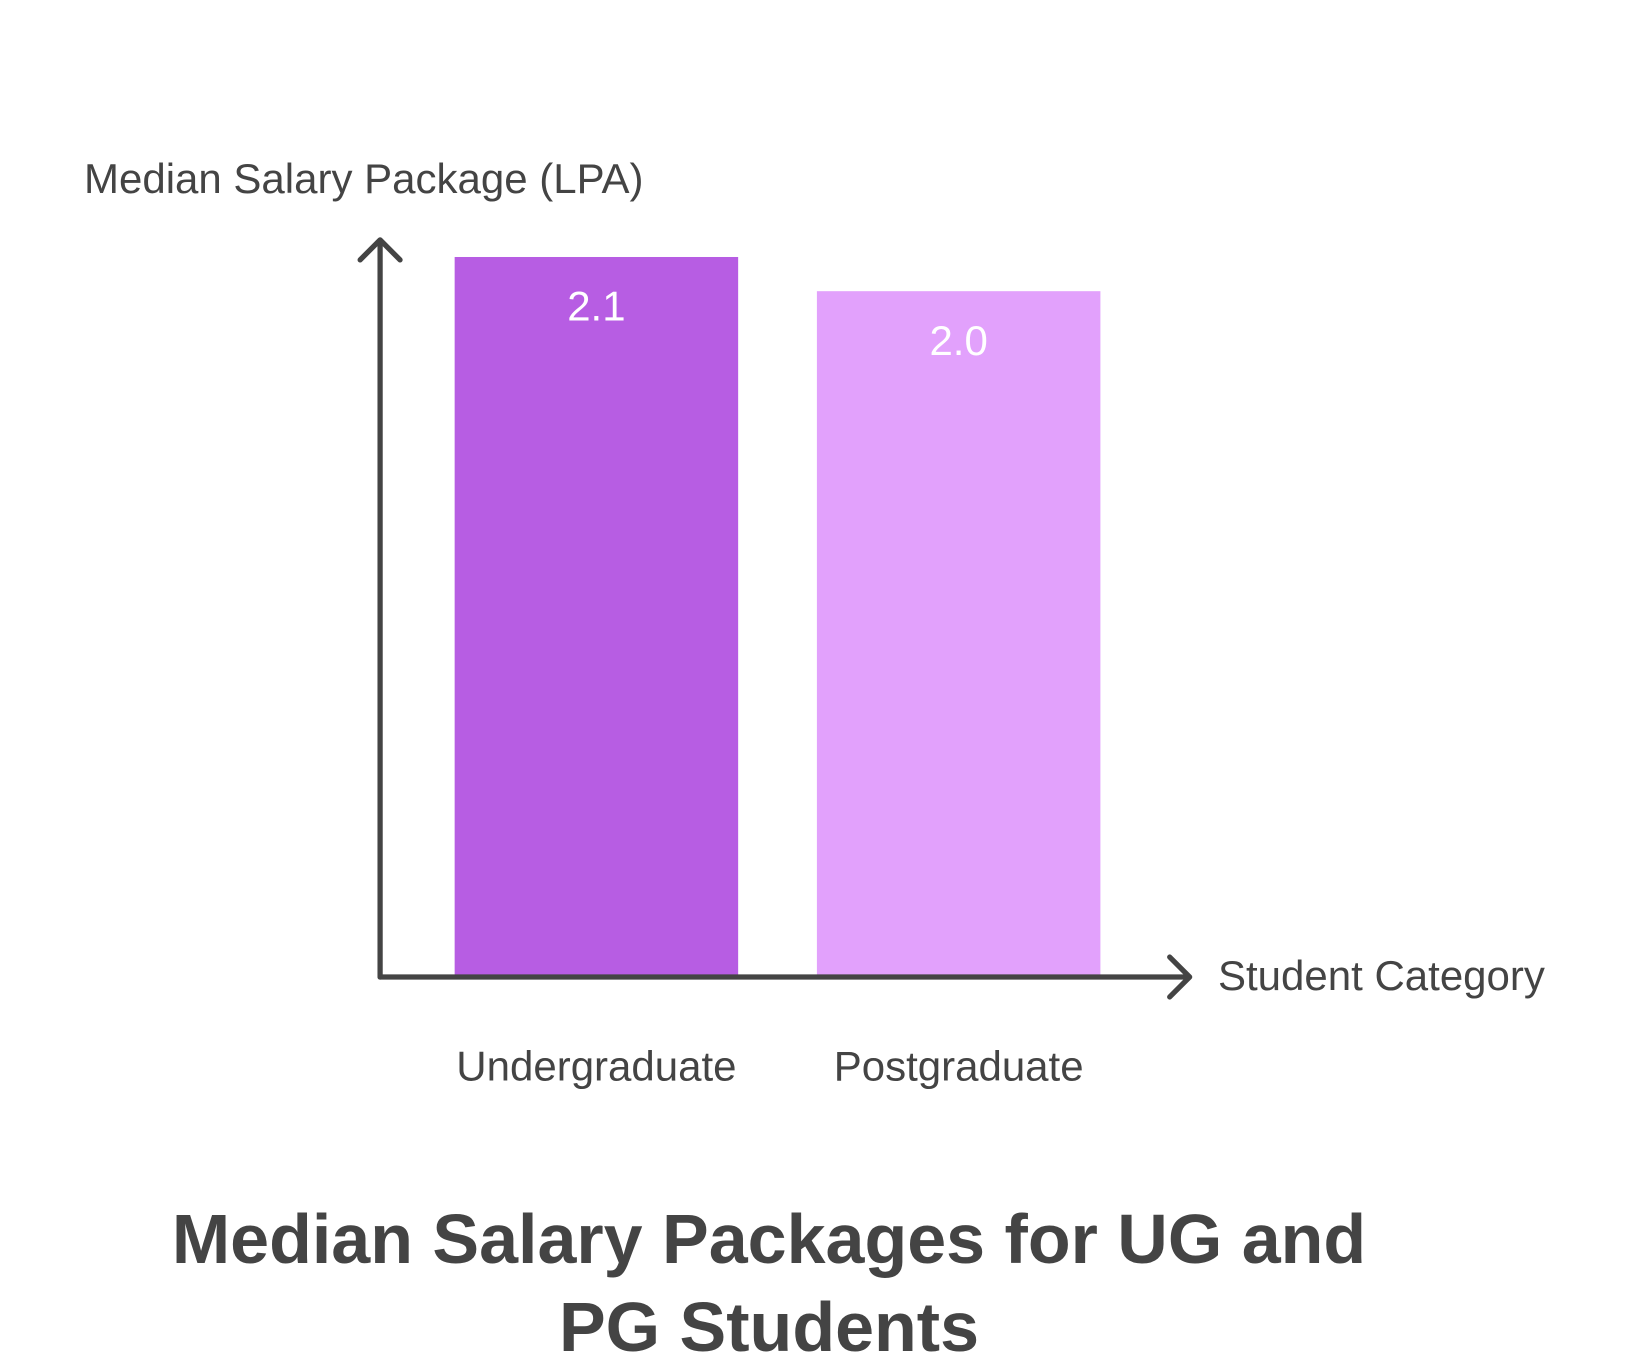 The width and height of the screenshot is (1638, 1371). Describe the element at coordinates (785, 977) in the screenshot. I see `x-axis` at that location.